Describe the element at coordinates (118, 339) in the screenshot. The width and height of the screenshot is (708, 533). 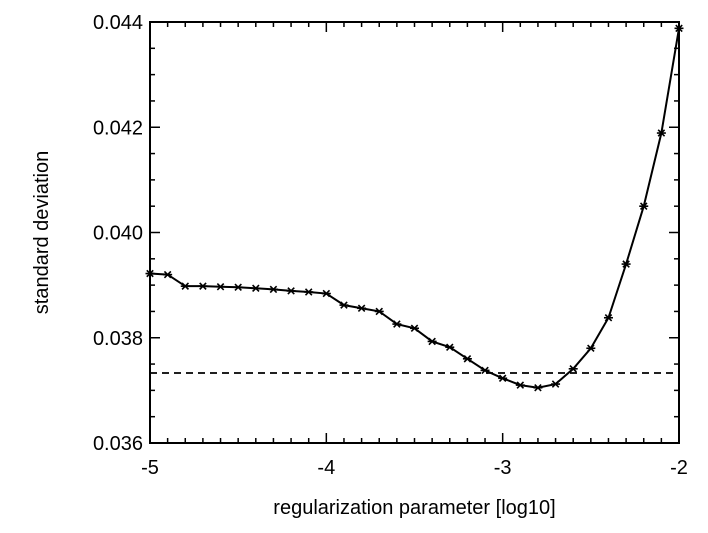
I see `y-tick-label: 0.038` at that location.